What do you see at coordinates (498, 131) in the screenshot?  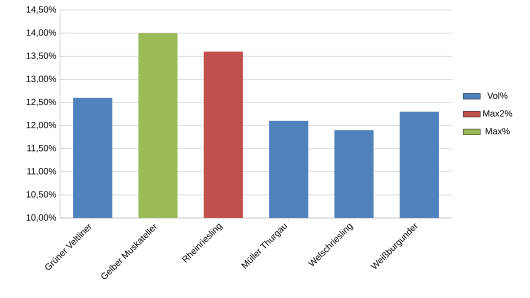 I see `legend-label: Max%` at bounding box center [498, 131].